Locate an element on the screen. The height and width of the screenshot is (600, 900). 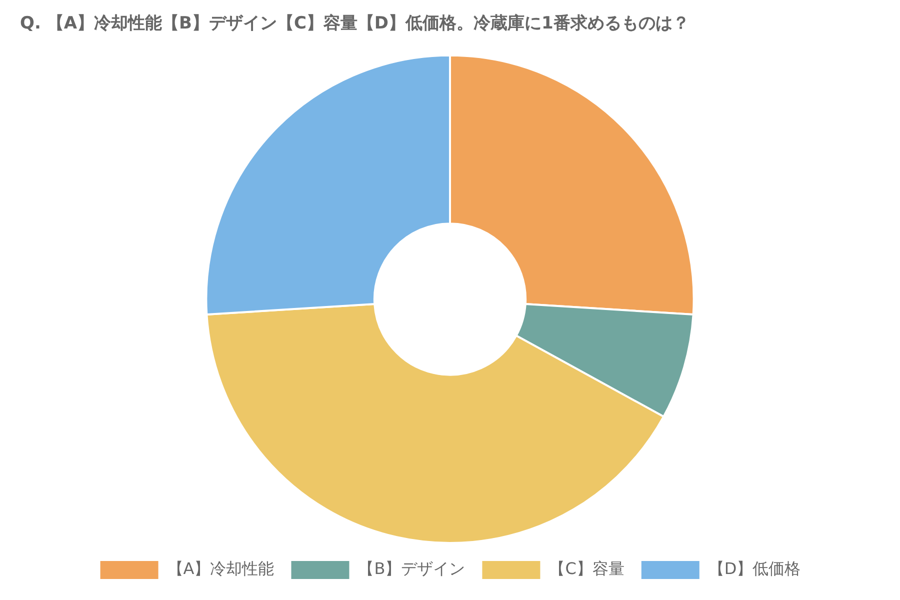
legend-label: 【A】冷却性能 is located at coordinates (220, 568).